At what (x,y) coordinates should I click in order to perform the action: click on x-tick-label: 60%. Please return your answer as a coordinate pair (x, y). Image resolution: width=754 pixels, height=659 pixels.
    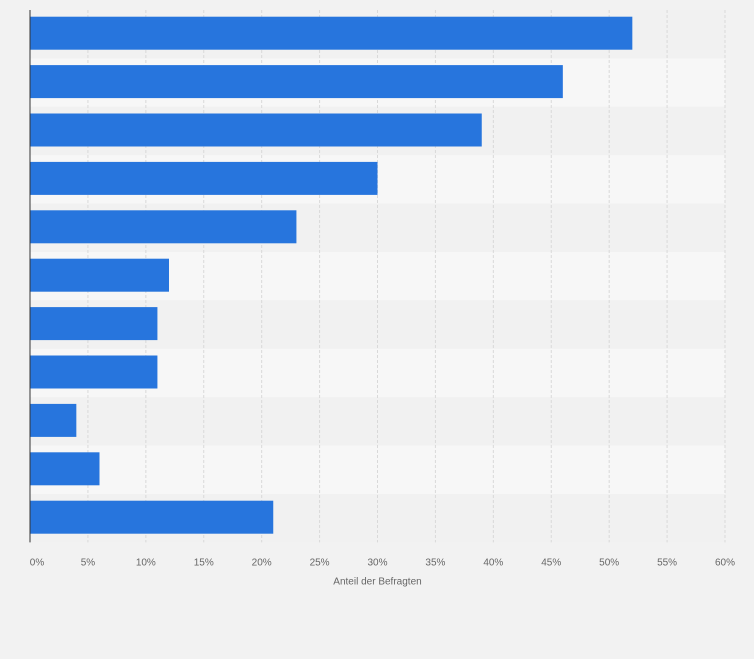
    Looking at the image, I should click on (725, 562).